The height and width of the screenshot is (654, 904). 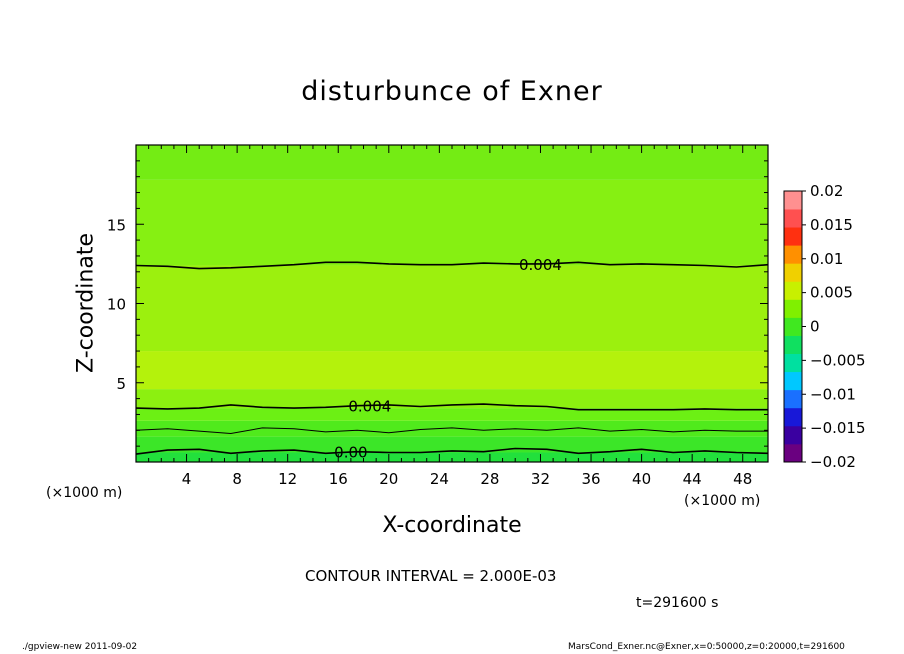 I want to click on time-stamp: t=291600 s, so click(x=677, y=603).